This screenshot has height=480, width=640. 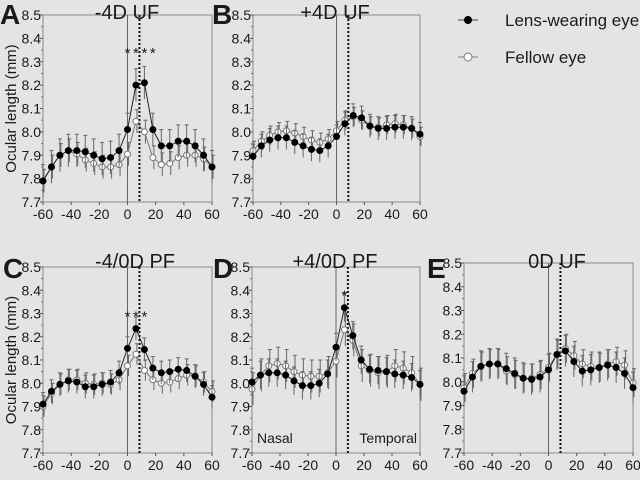 What do you see at coordinates (468, 57) in the screenshot?
I see `legend-fellow-marker` at bounding box center [468, 57].